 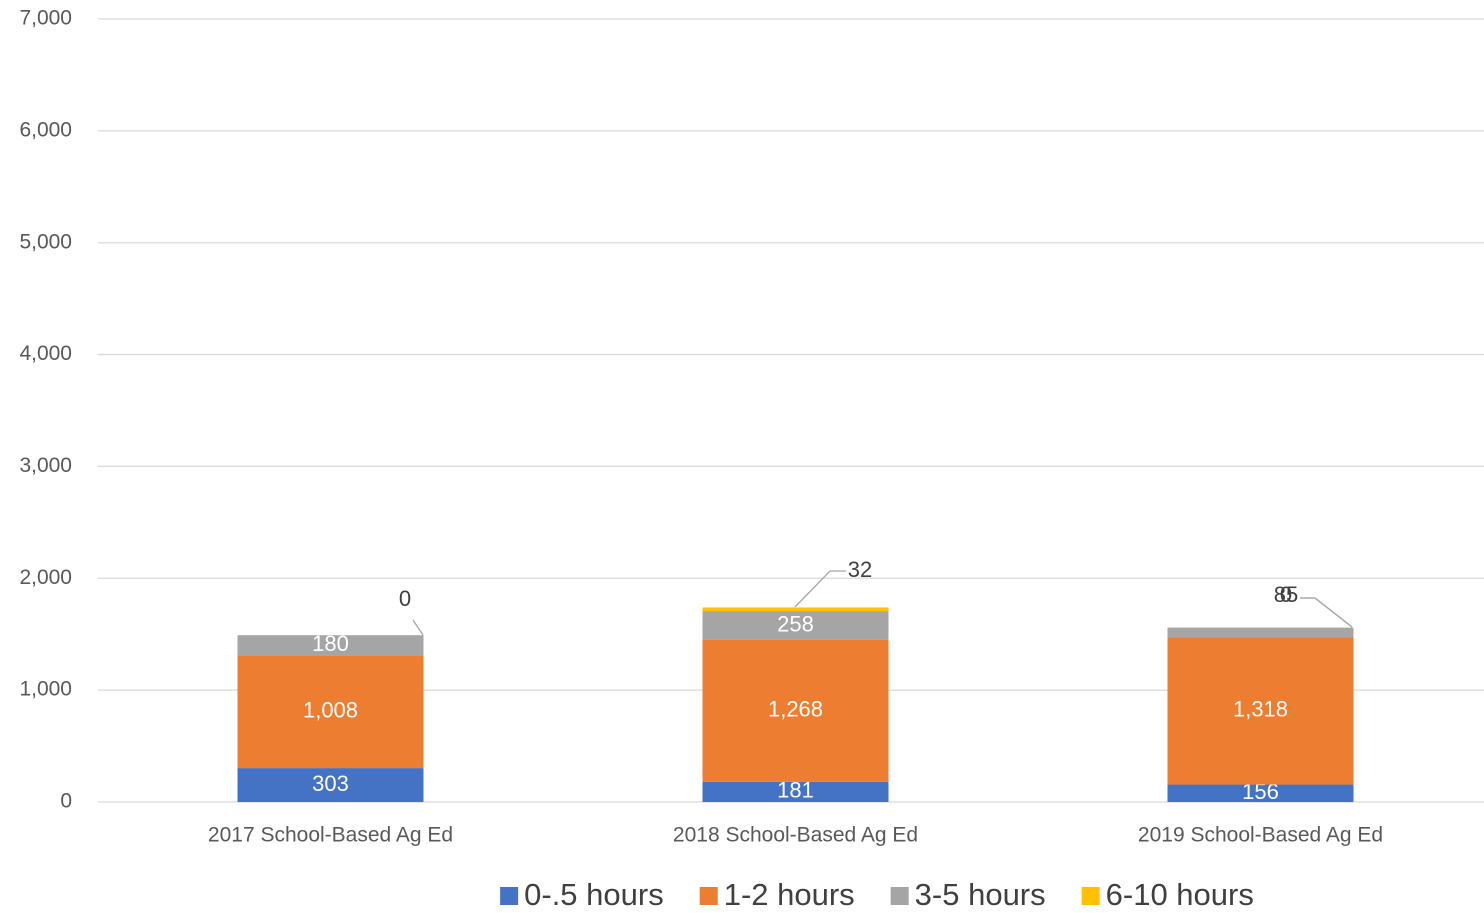 I want to click on data-label: 180, so click(x=330, y=643).